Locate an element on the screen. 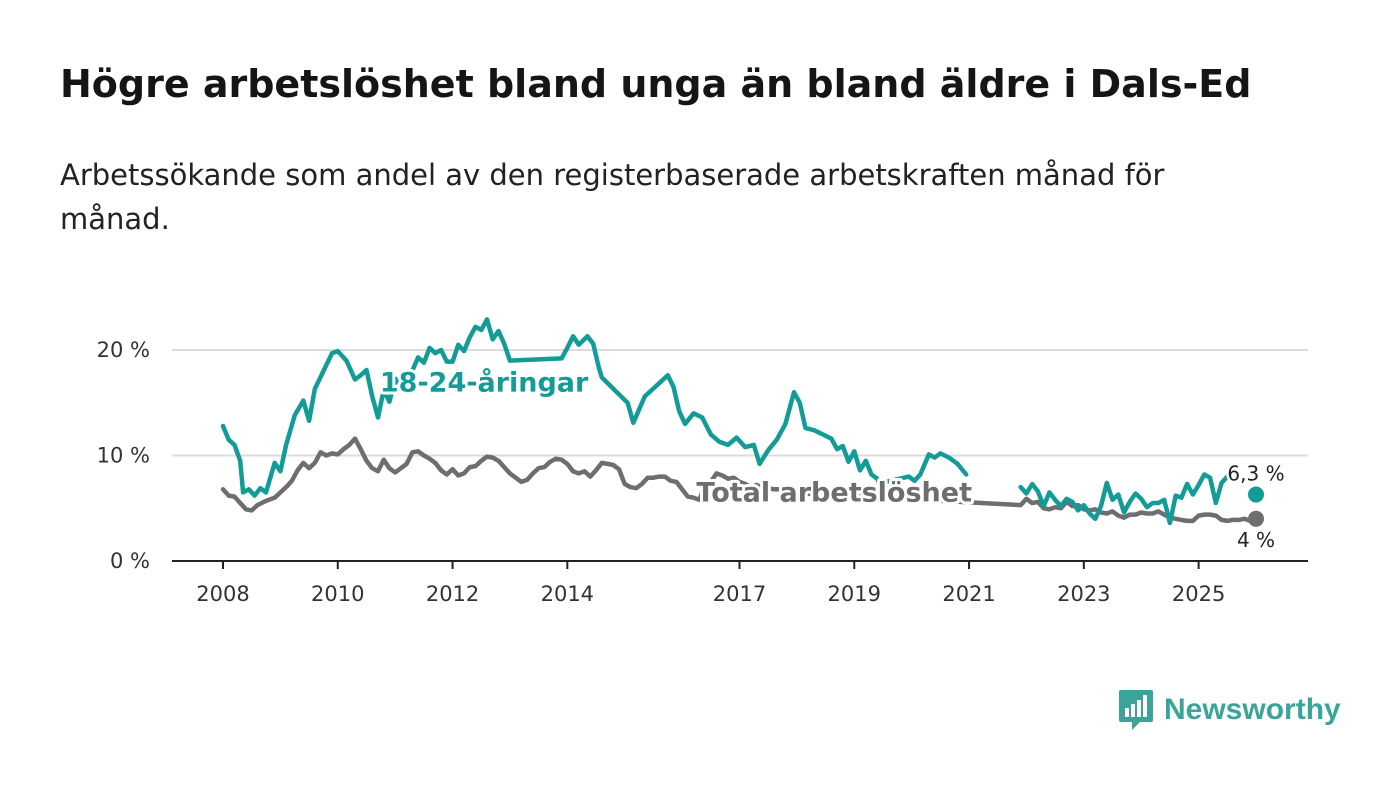 The height and width of the screenshot is (794, 1400). x-tick-label-2023: 2023 is located at coordinates (1083, 594).